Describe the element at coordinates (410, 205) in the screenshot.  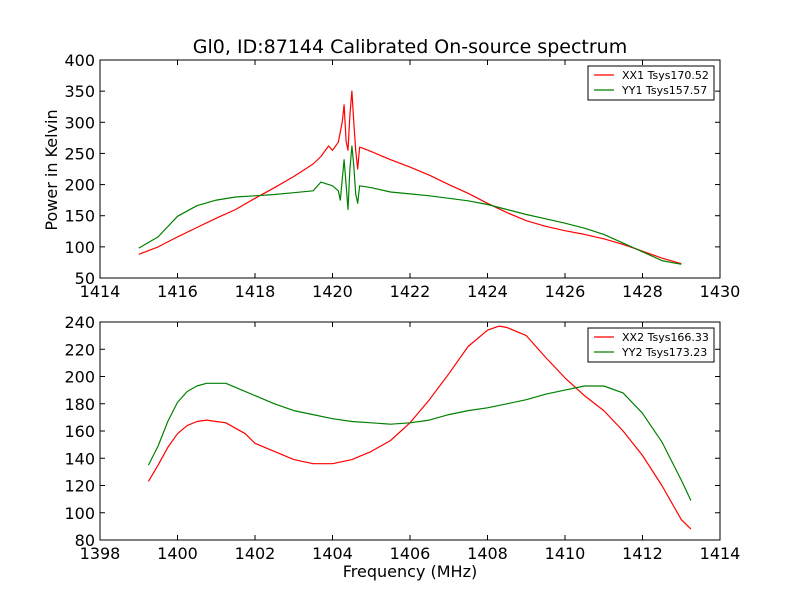
I see `top-chart-series-2-line` at that location.